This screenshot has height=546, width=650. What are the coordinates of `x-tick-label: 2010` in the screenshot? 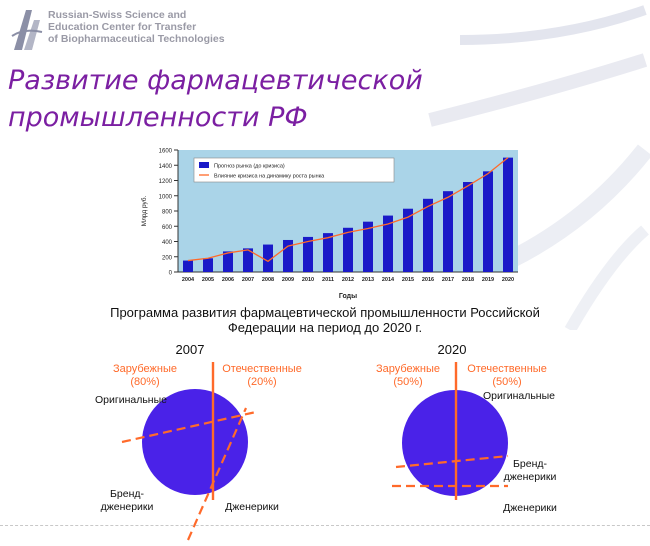 It's located at (308, 280).